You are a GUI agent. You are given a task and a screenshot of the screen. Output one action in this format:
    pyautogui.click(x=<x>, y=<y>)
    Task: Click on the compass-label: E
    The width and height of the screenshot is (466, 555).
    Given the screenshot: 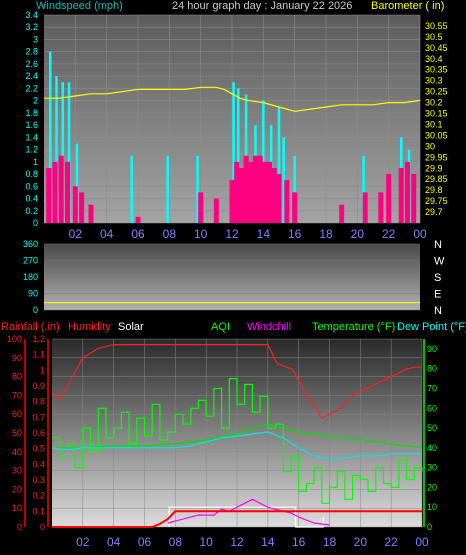 What is the action you would take?
    pyautogui.click(x=437, y=295)
    